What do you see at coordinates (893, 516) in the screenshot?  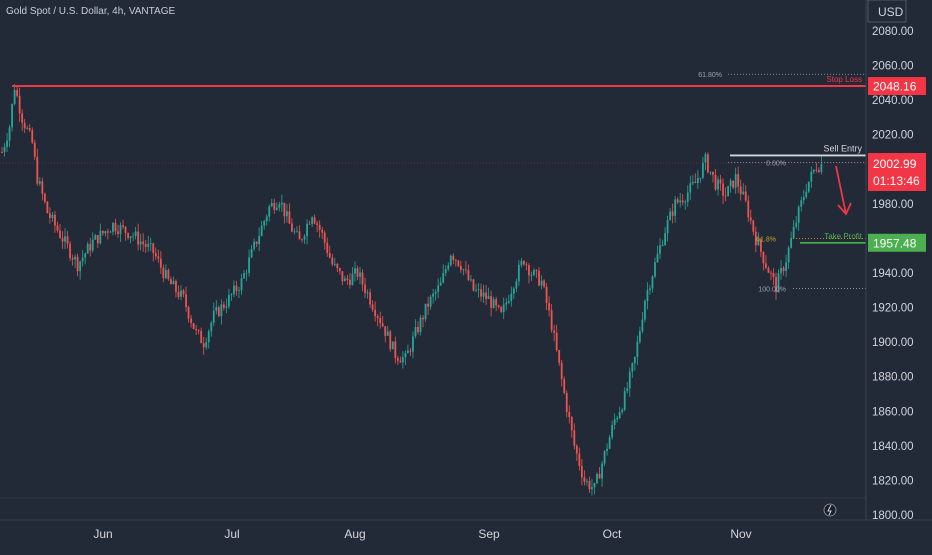 I see `y-tick-label: 1800.00` at bounding box center [893, 516].